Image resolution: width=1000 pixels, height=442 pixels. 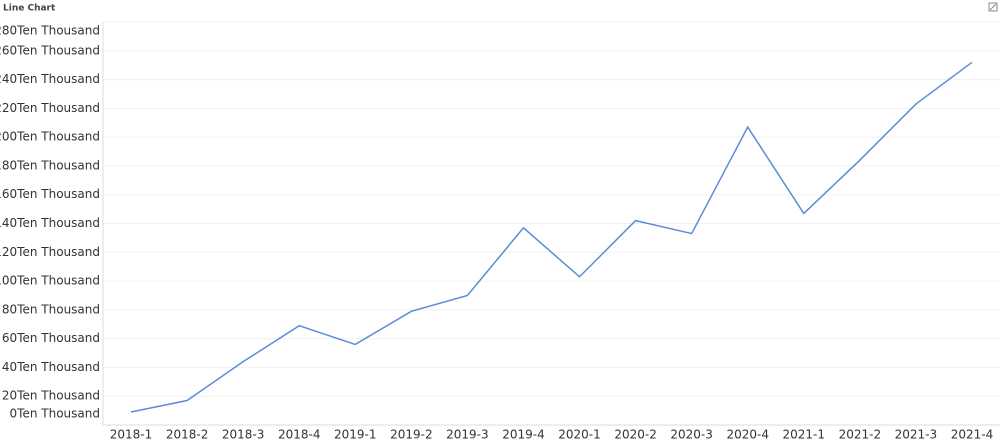 What do you see at coordinates (804, 435) in the screenshot?
I see `x-tick-label: 2021-1` at bounding box center [804, 435].